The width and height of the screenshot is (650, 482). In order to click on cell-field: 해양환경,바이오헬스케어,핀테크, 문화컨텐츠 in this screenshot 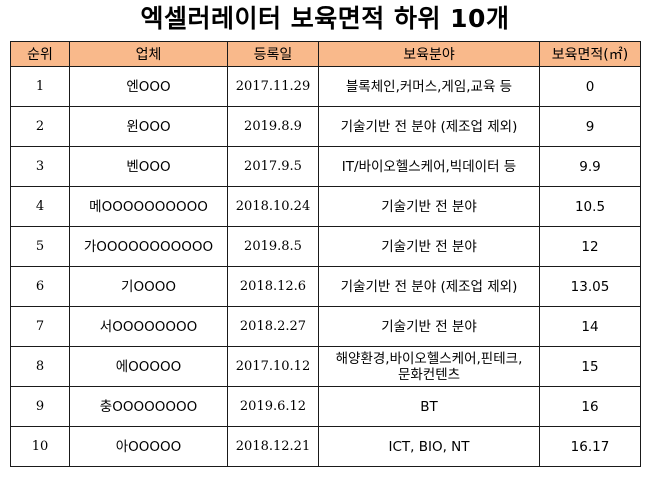, I will do `click(429, 366)`.